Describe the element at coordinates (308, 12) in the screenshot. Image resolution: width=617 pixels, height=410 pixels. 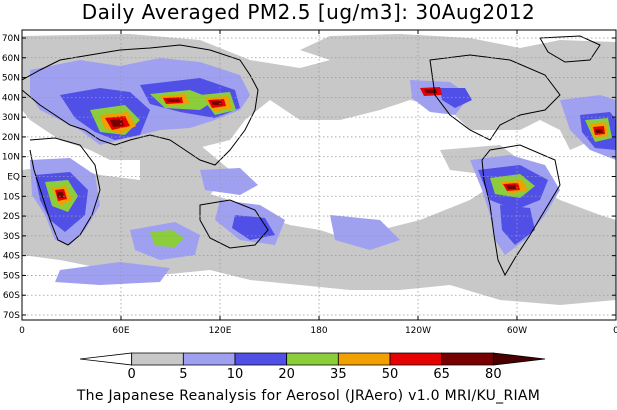
I see `chart-title: Daily Averaged PM2.5 [ug/m3]: 30Aug2012` at that location.